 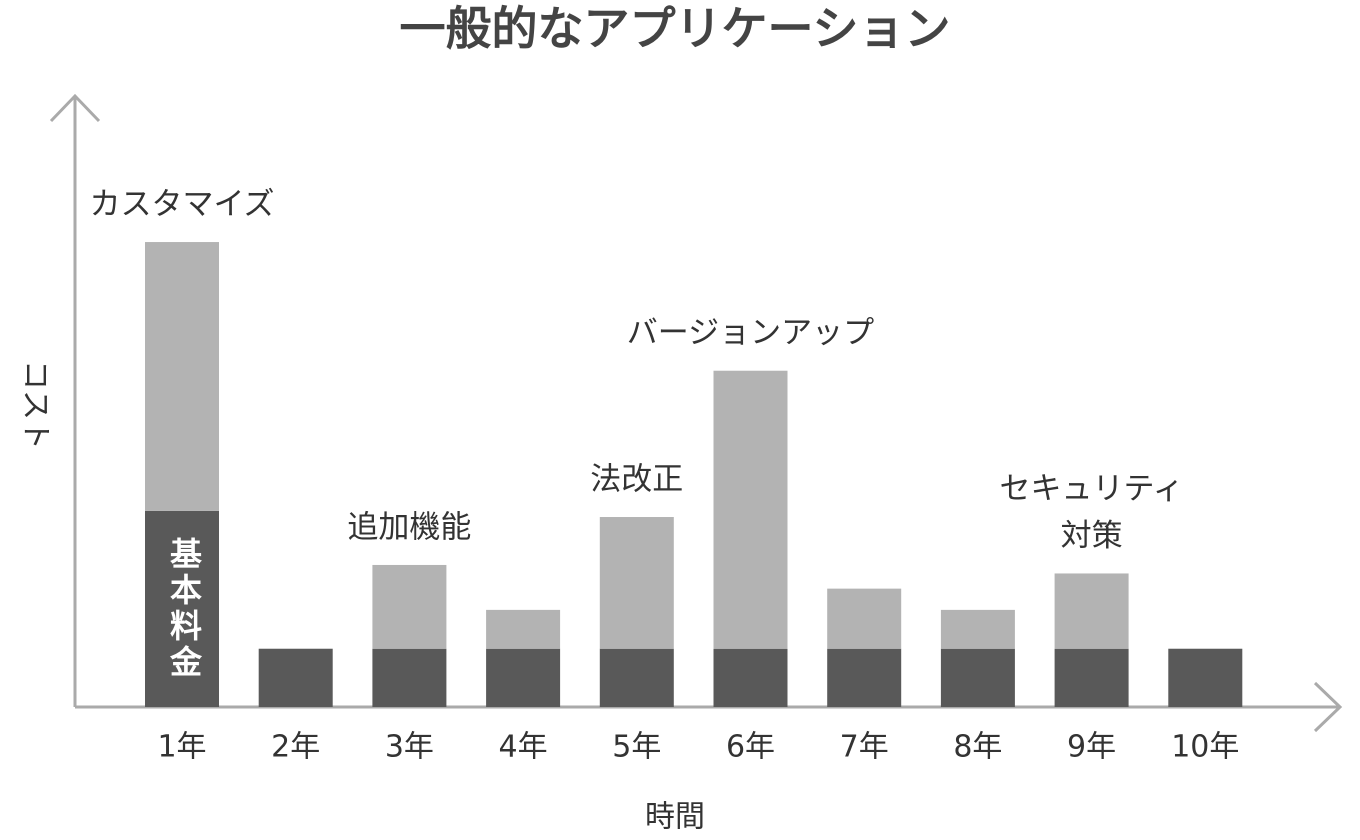 What do you see at coordinates (636, 480) in the screenshot?
I see `annotation: 法改正` at bounding box center [636, 480].